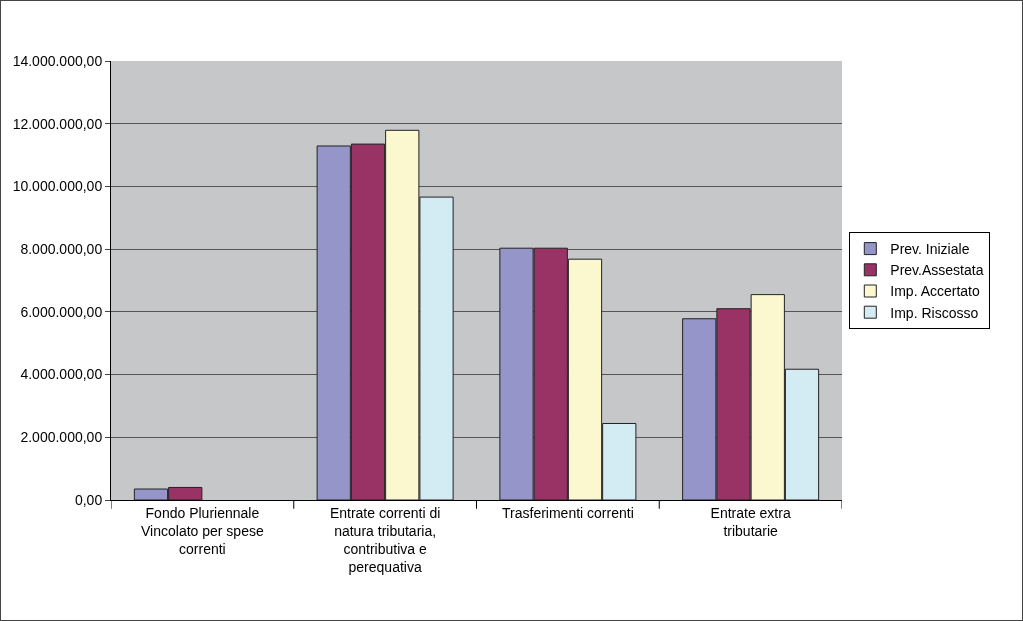  I want to click on y-tick-label: 12.000.000,00, so click(57, 123).